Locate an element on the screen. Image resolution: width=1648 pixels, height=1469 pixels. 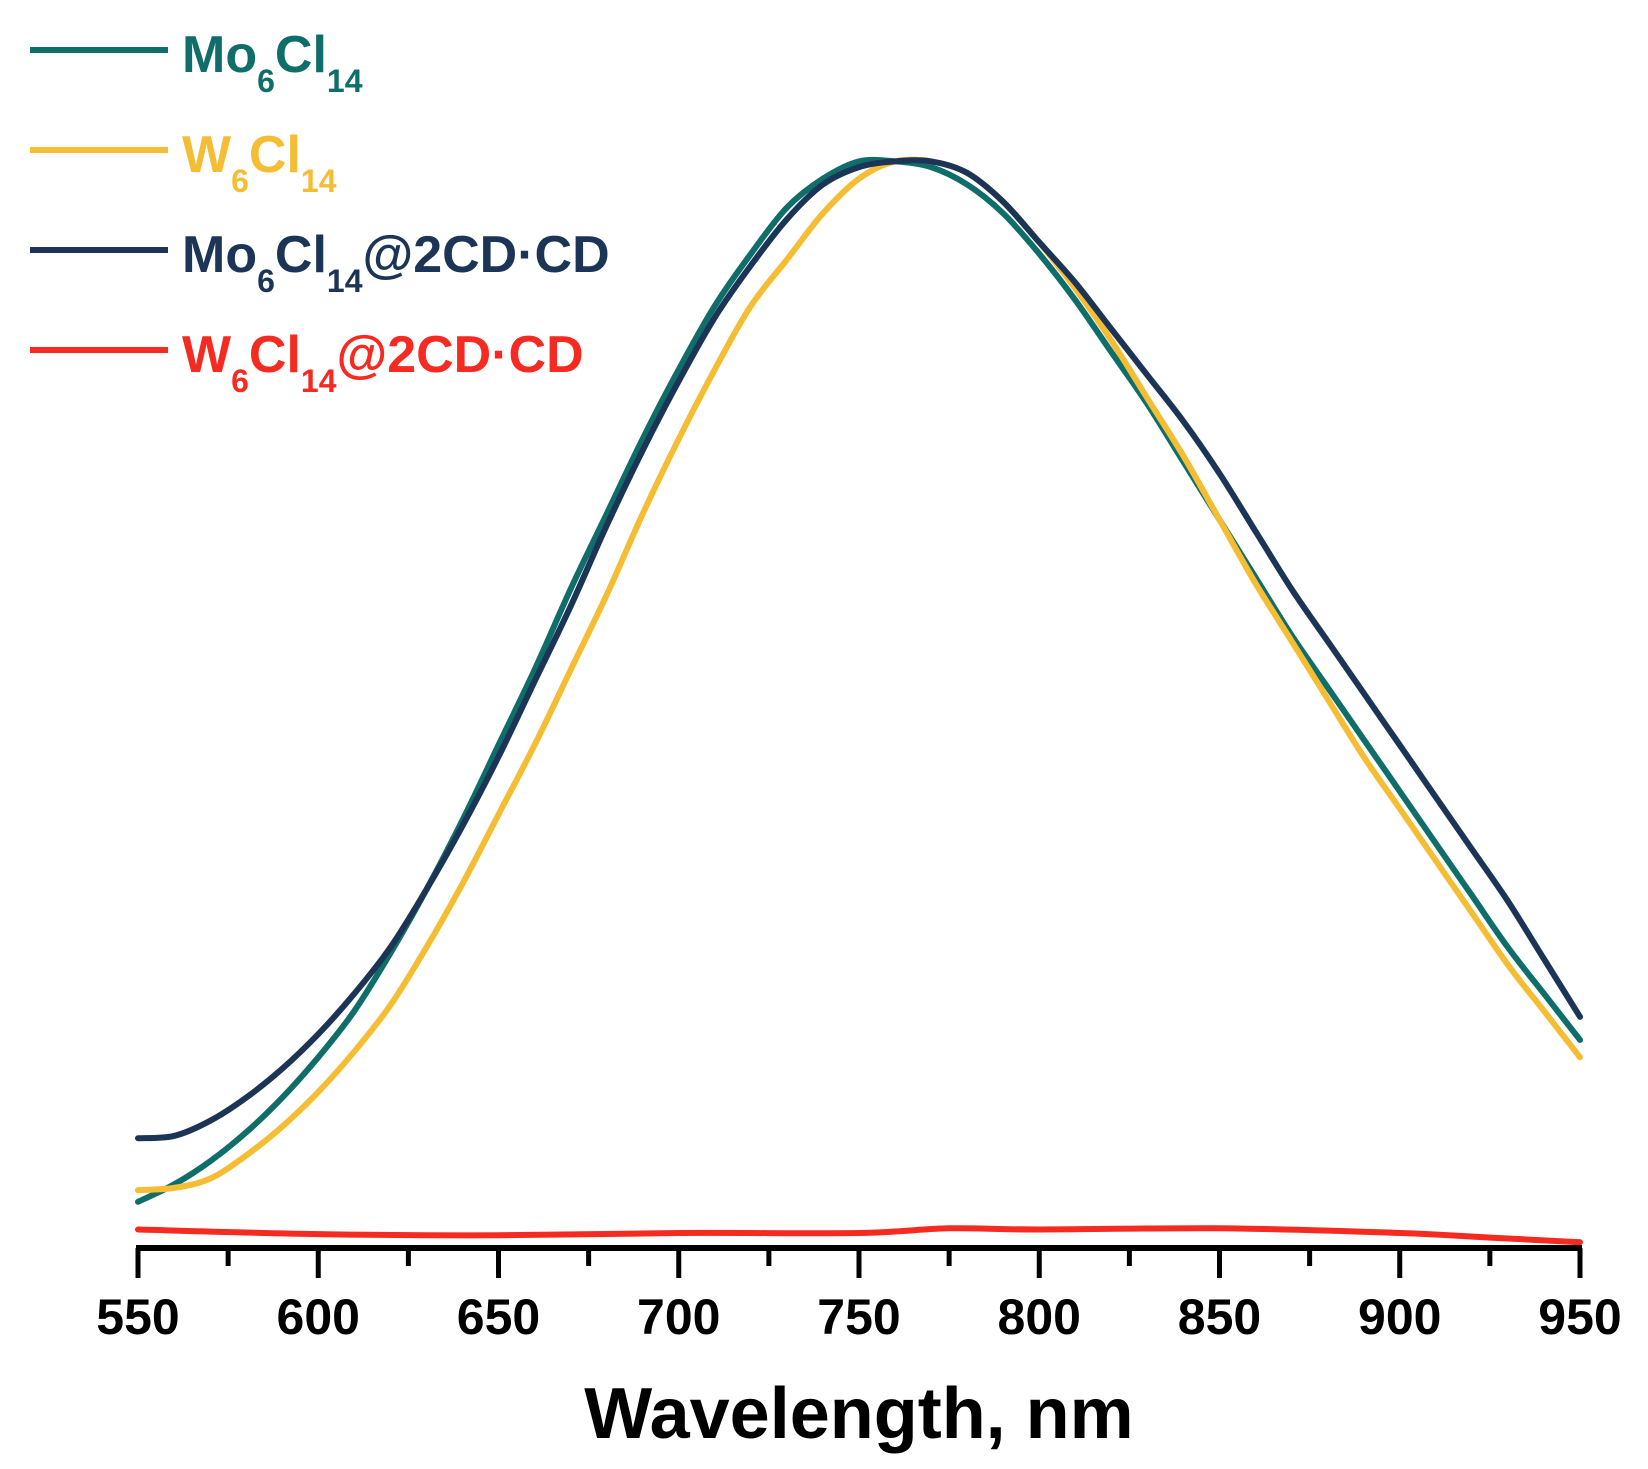
x-tick-label: 550 is located at coordinates (137, 1317).